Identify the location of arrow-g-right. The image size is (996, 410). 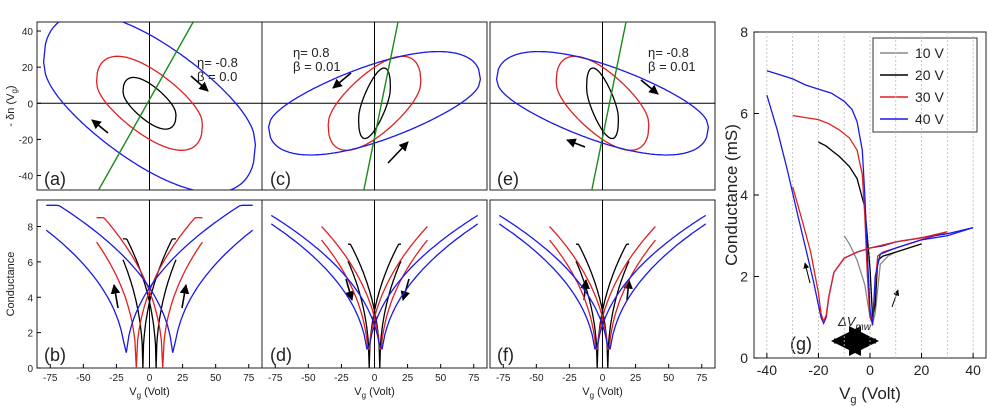
(895, 298).